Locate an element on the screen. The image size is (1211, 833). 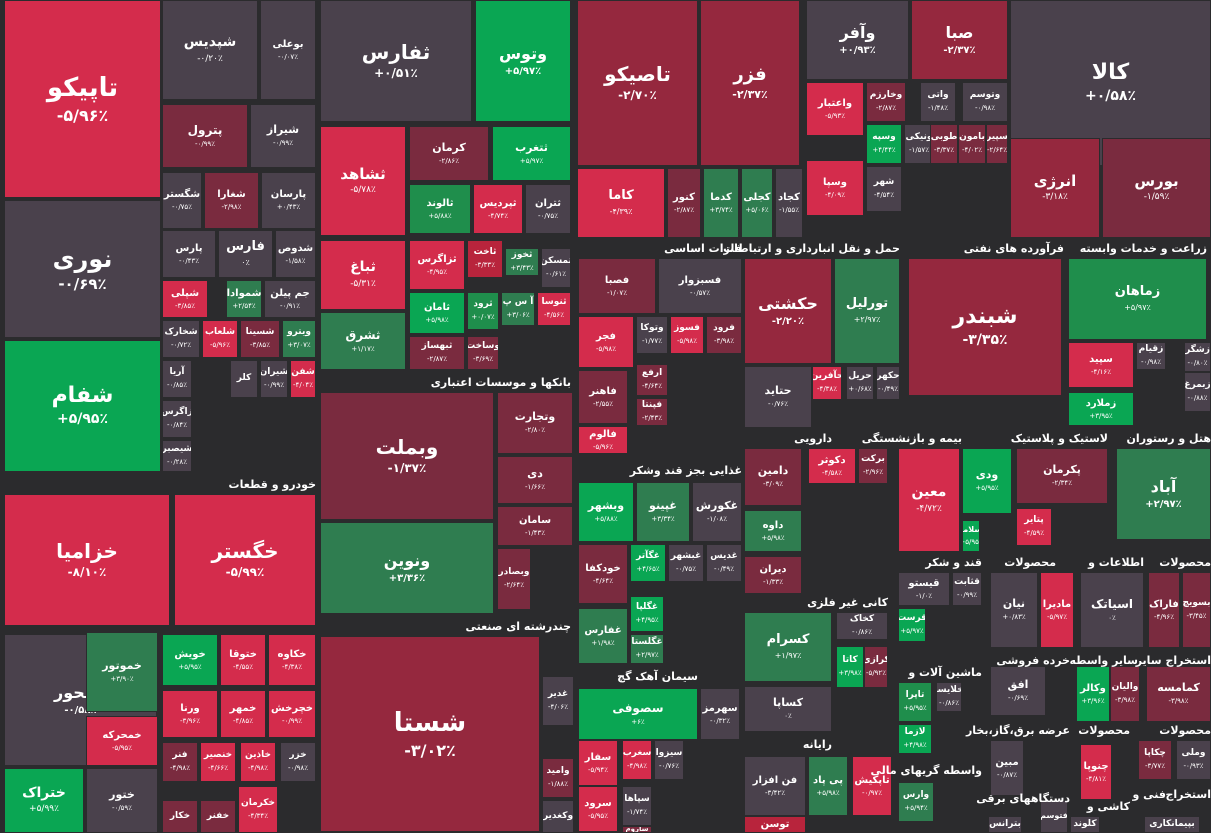
stock-tile: فالوم -۵/۹۶٪ is located at coordinates (603, 440).